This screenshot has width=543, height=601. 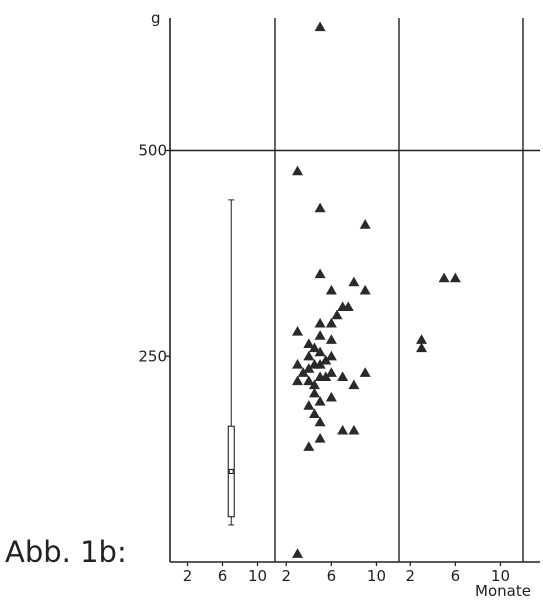 What do you see at coordinates (156, 18) in the screenshot?
I see `y-axis-unit-label: g` at bounding box center [156, 18].